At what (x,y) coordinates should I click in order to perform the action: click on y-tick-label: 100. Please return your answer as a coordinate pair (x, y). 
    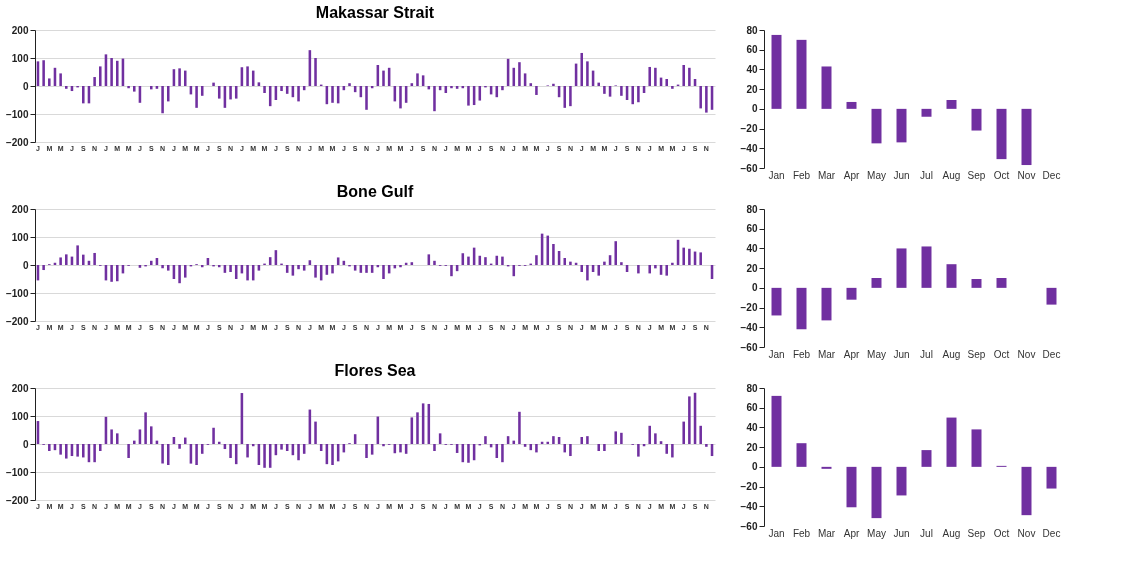
    Looking at the image, I should click on (20, 58).